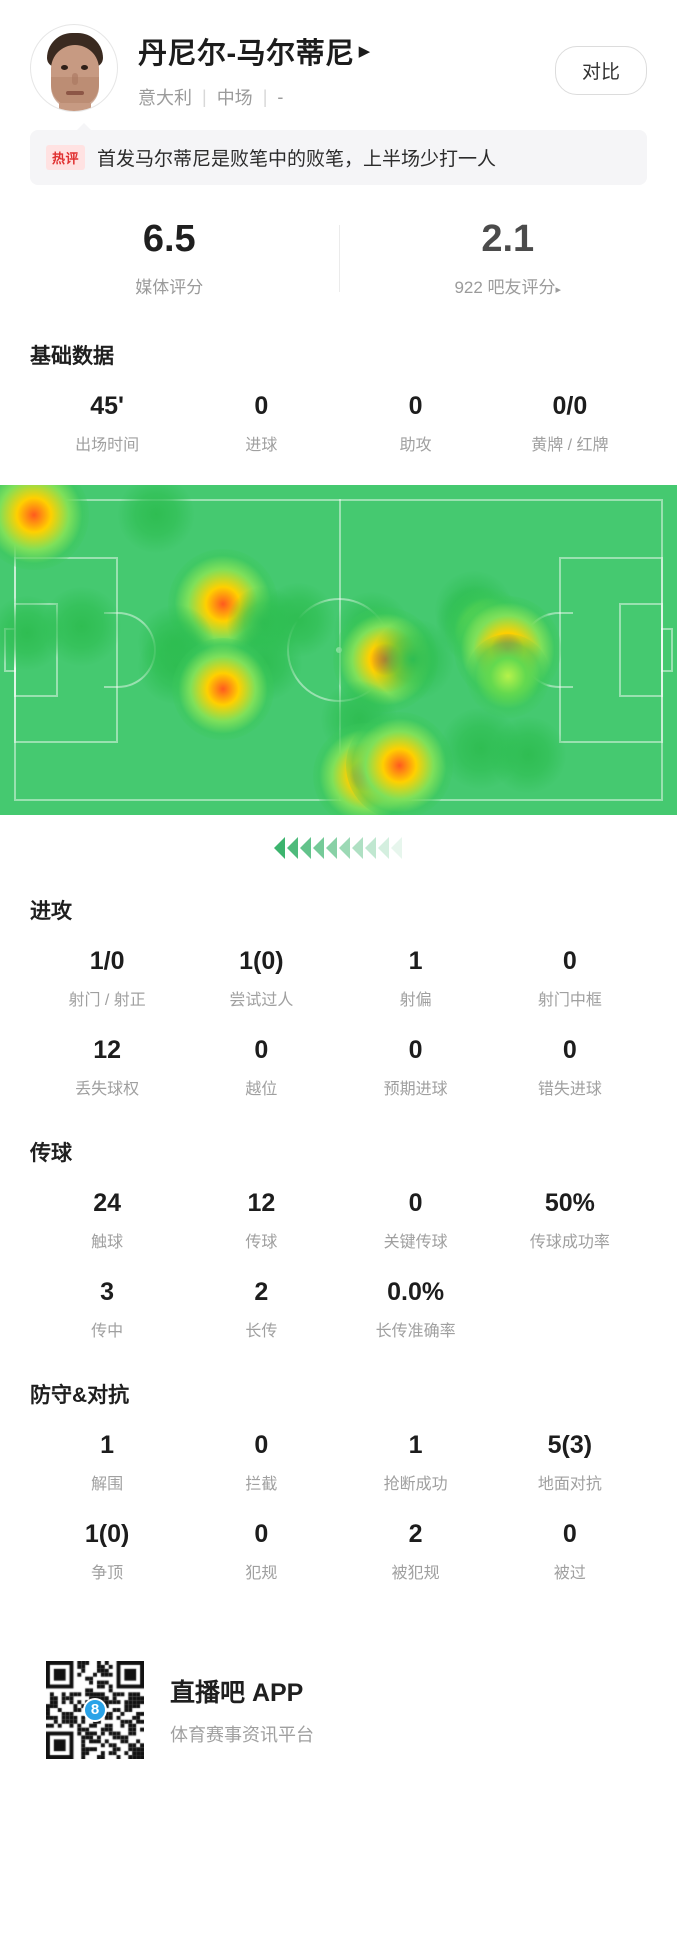  What do you see at coordinates (261, 1453) in the screenshot?
I see `stat-item: 0 拦截` at bounding box center [261, 1453].